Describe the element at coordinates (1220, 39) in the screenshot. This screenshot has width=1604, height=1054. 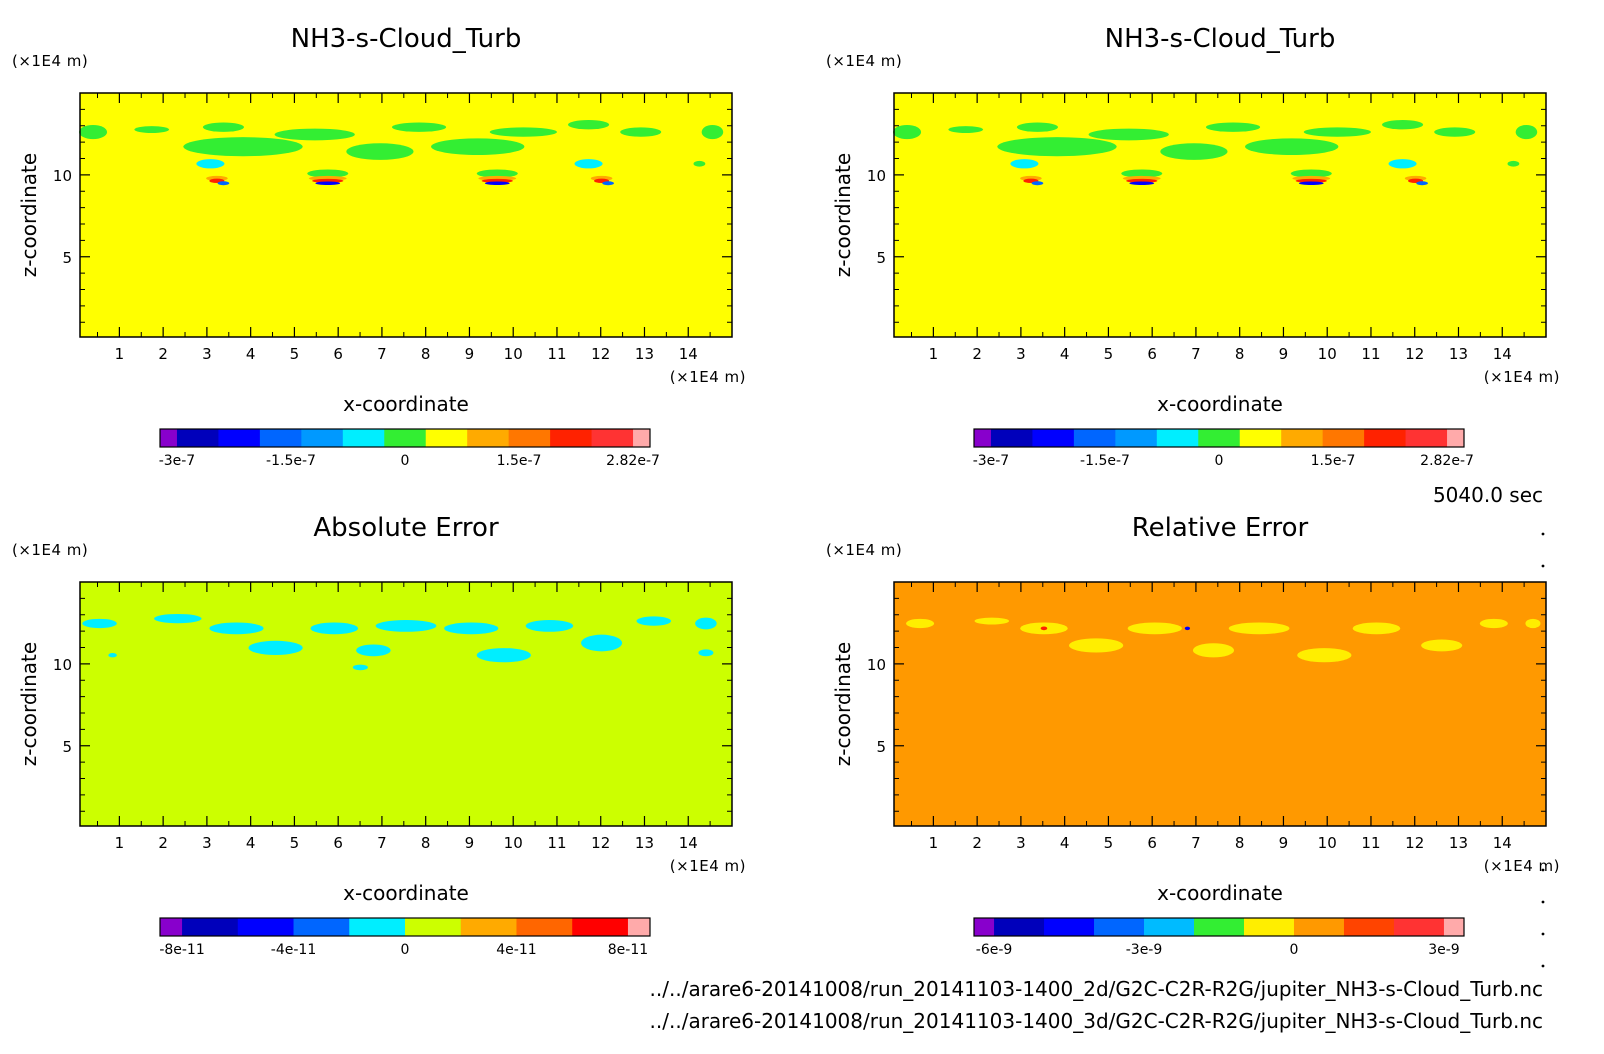
I see `chart-title: NH3-s-Cloud_Turb` at that location.